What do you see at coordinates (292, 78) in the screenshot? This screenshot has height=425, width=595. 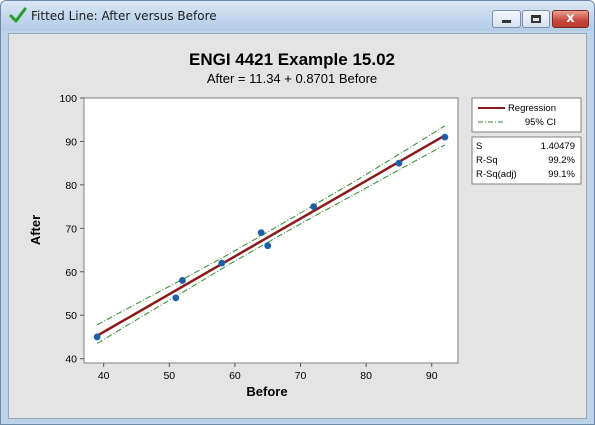 I see `chart-subtitle: After = 11.34 + 0.8701 Before` at bounding box center [292, 78].